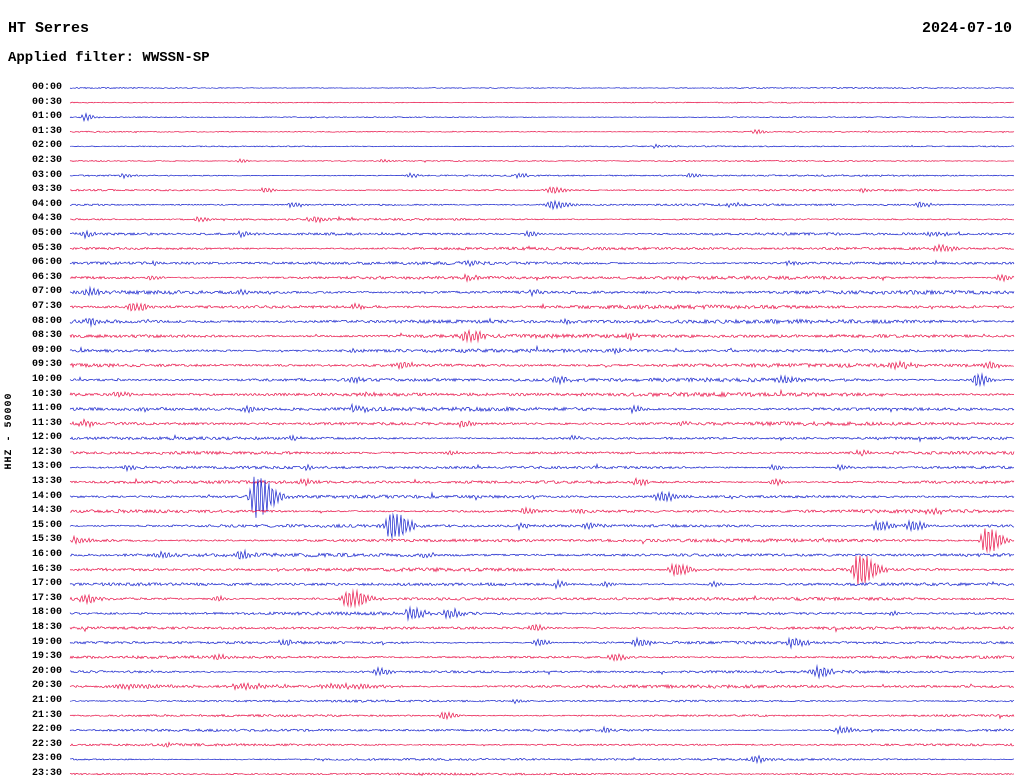  I want to click on time-label: 19:00, so click(46, 642).